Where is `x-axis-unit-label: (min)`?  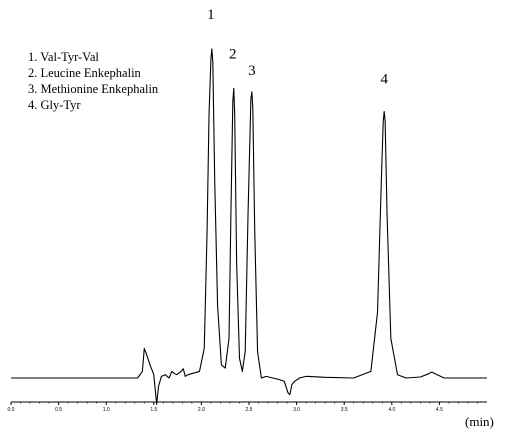
x-axis-unit-label: (min) is located at coordinates (479, 421).